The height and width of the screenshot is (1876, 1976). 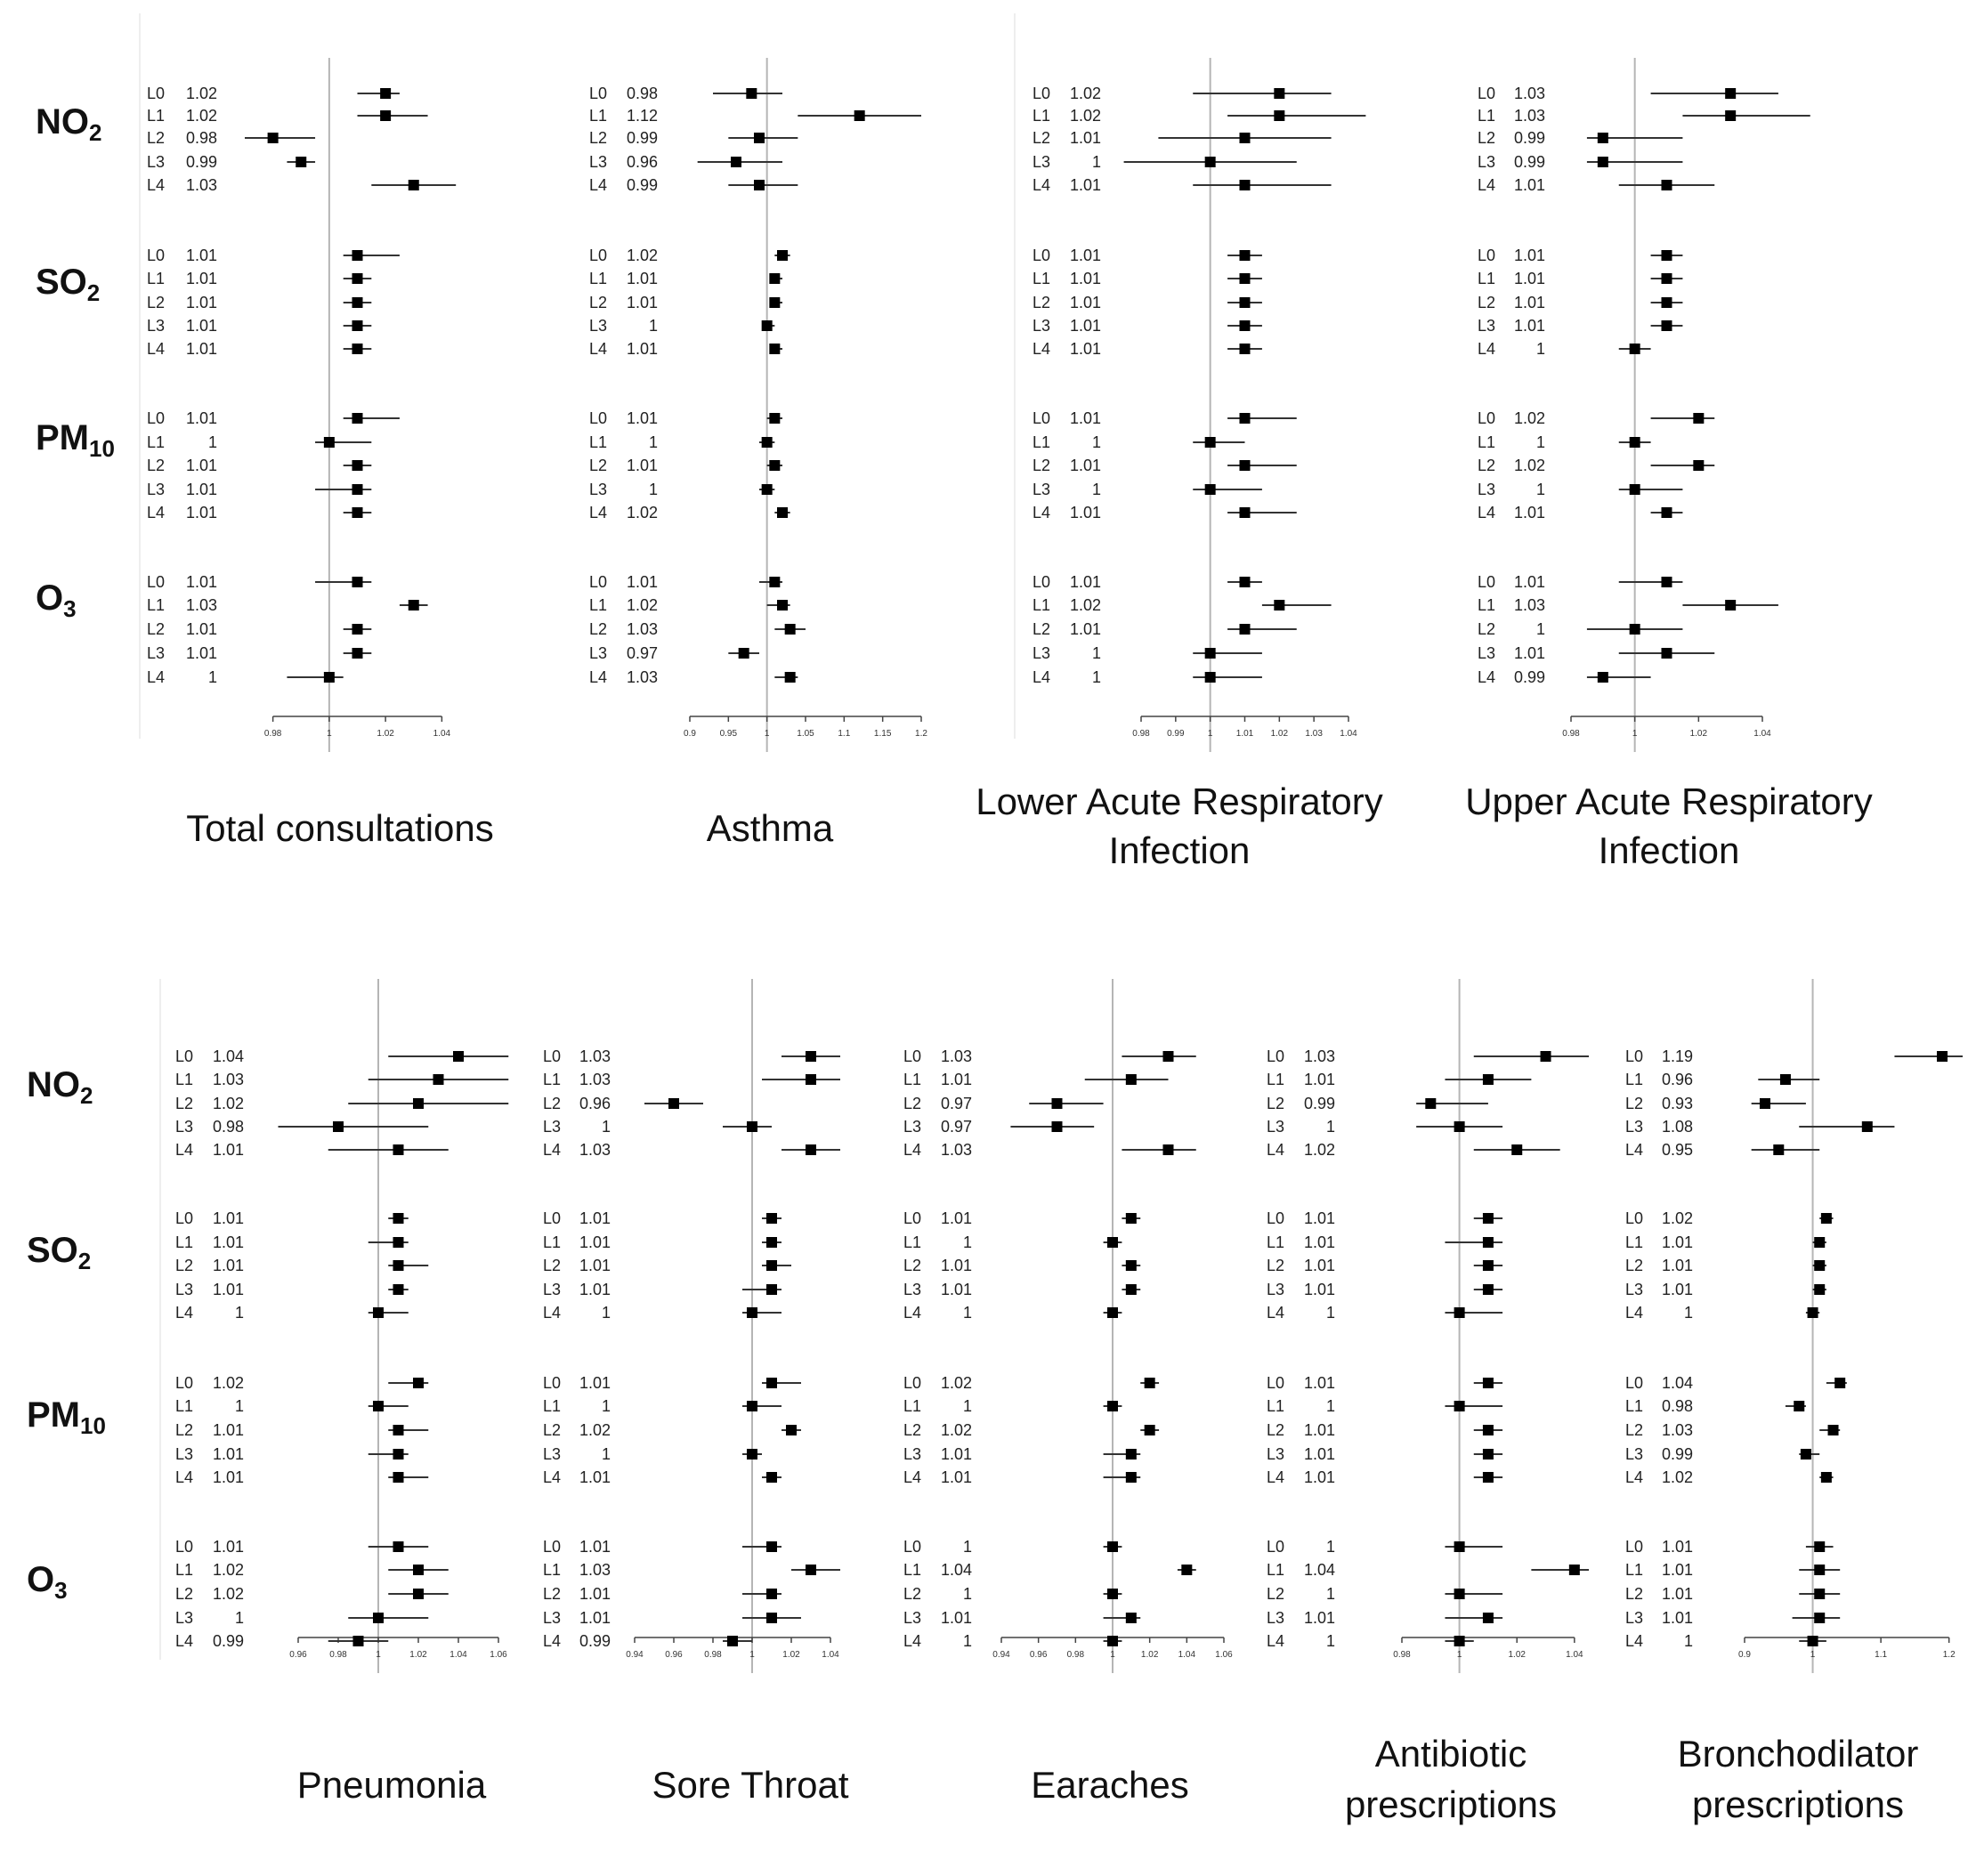 What do you see at coordinates (957, 1570) in the screenshot?
I see `estimate-label: 1.04` at bounding box center [957, 1570].